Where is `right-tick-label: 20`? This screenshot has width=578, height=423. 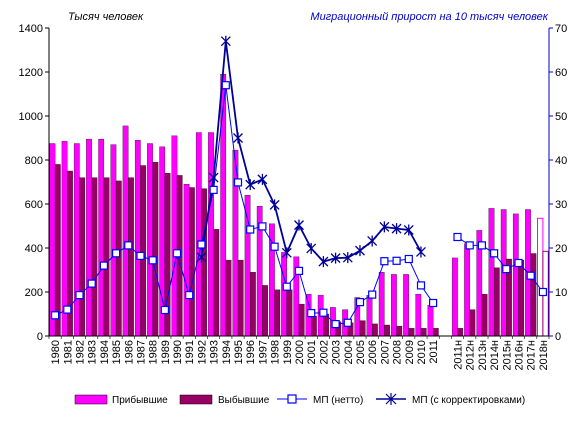 right-tick-label: 20 is located at coordinates (561, 249).